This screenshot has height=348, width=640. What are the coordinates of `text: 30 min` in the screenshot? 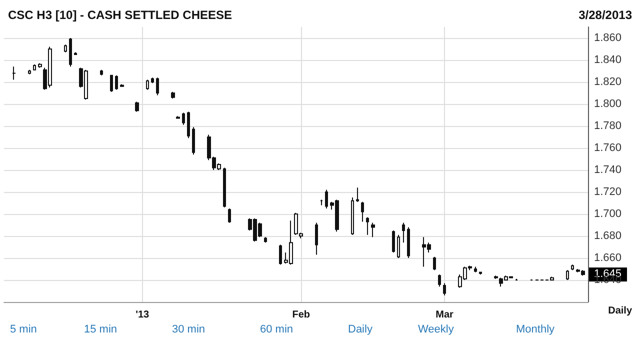 It's located at (189, 330).